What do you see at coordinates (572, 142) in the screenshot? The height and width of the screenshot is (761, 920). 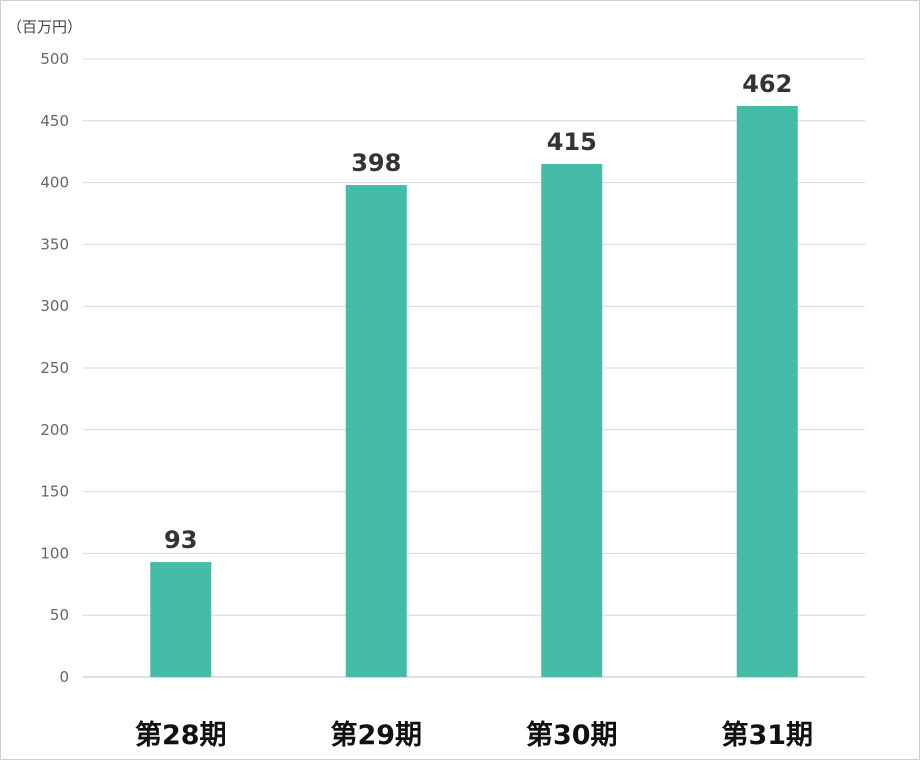 I see `data-label: 415` at bounding box center [572, 142].